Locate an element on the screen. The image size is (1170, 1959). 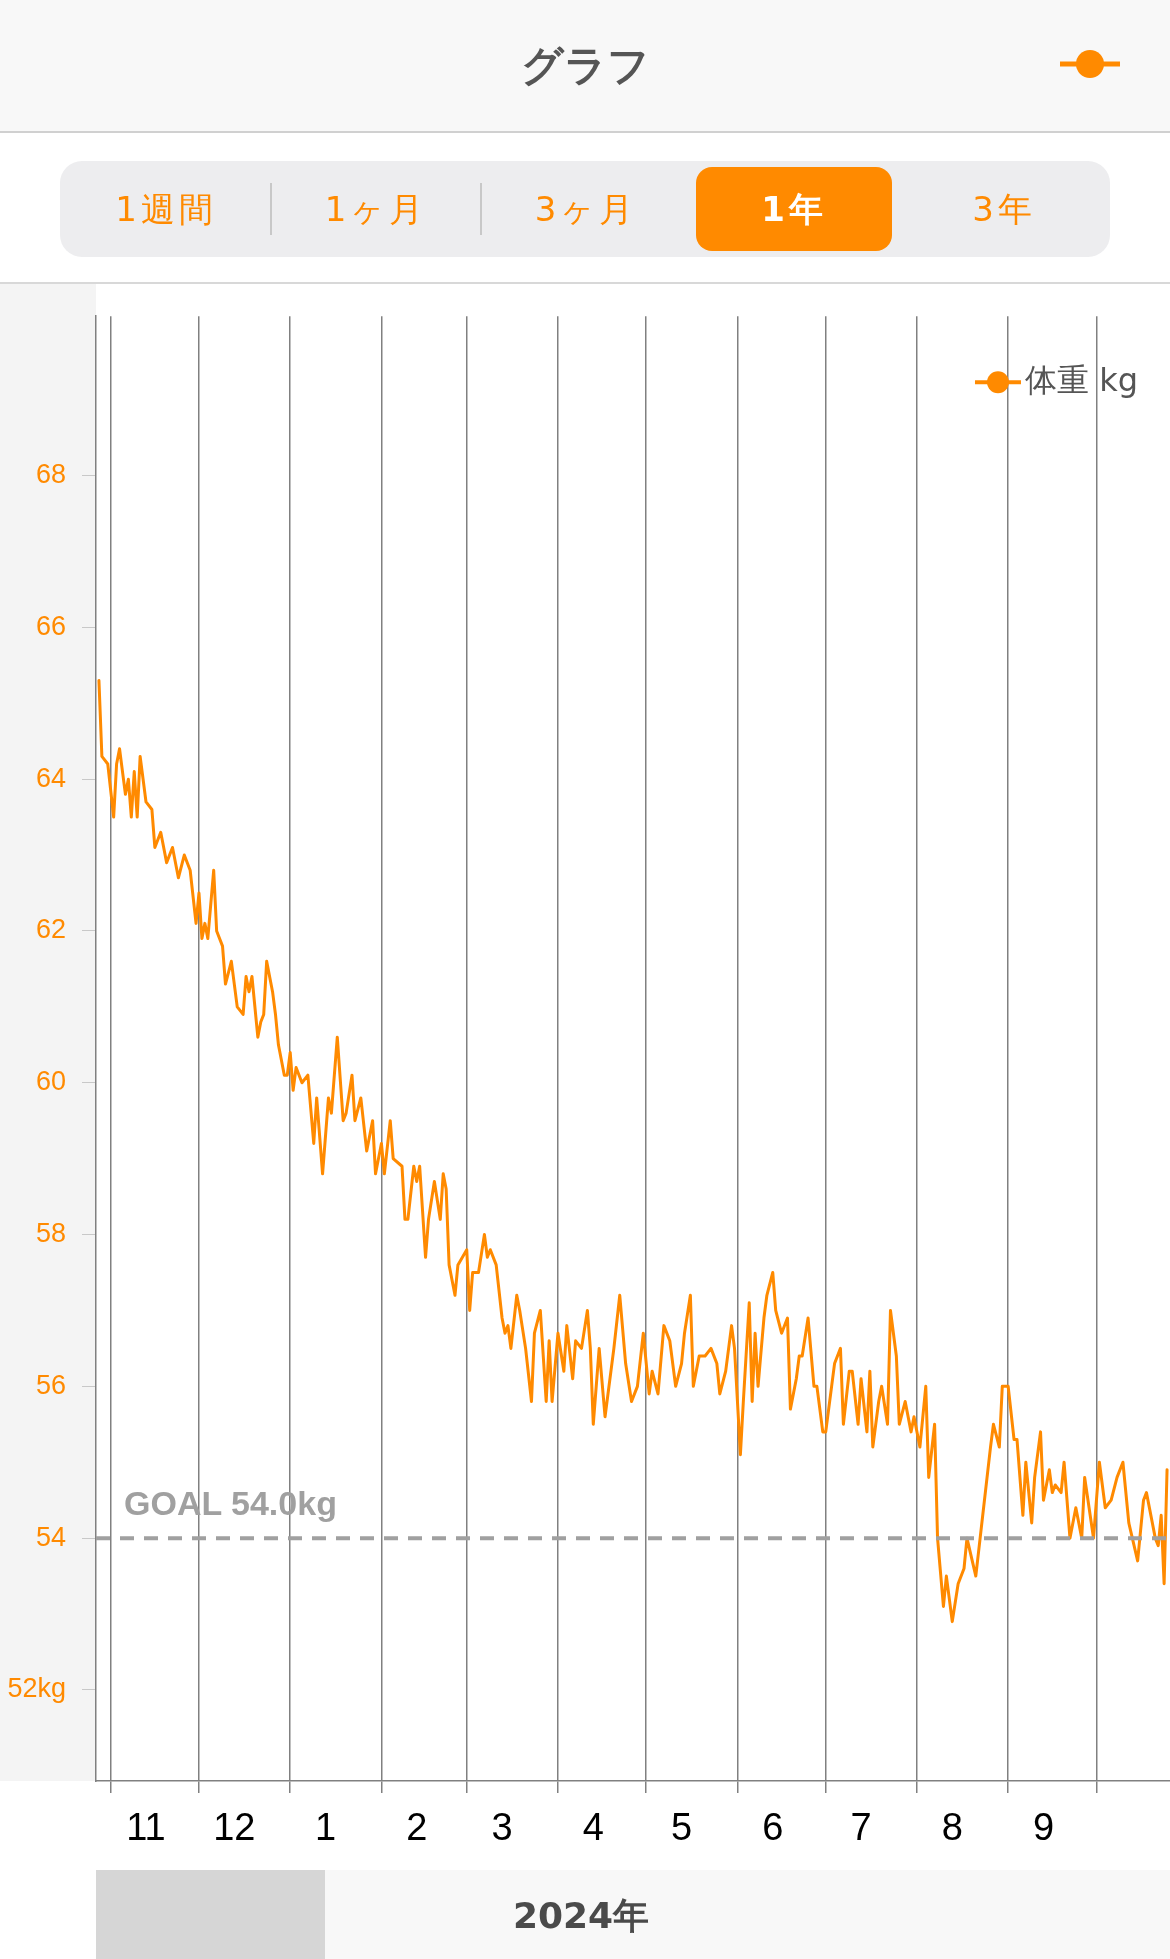
text: 3ヶ月 is located at coordinates (586, 209).